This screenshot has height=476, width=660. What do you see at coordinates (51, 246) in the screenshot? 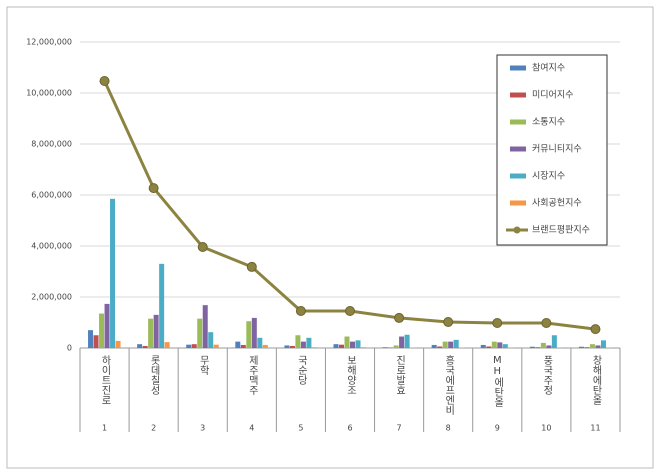
I see `y-tick-label: 4,000,000` at bounding box center [51, 246].